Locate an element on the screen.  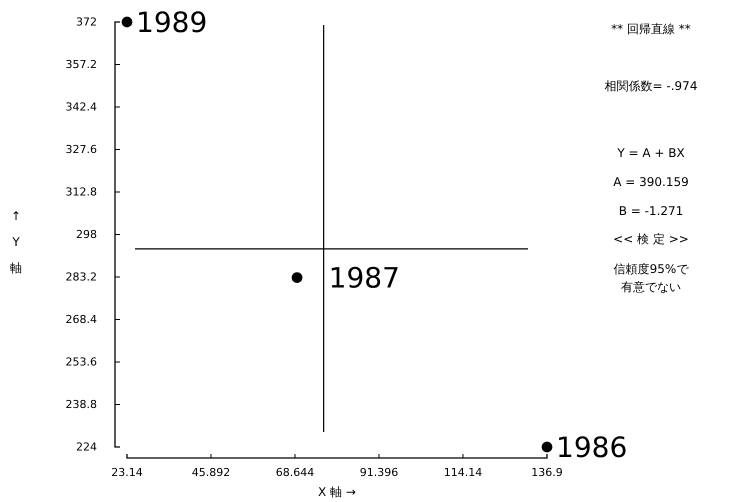
y-tick-label: 283.2 is located at coordinates (81, 277).